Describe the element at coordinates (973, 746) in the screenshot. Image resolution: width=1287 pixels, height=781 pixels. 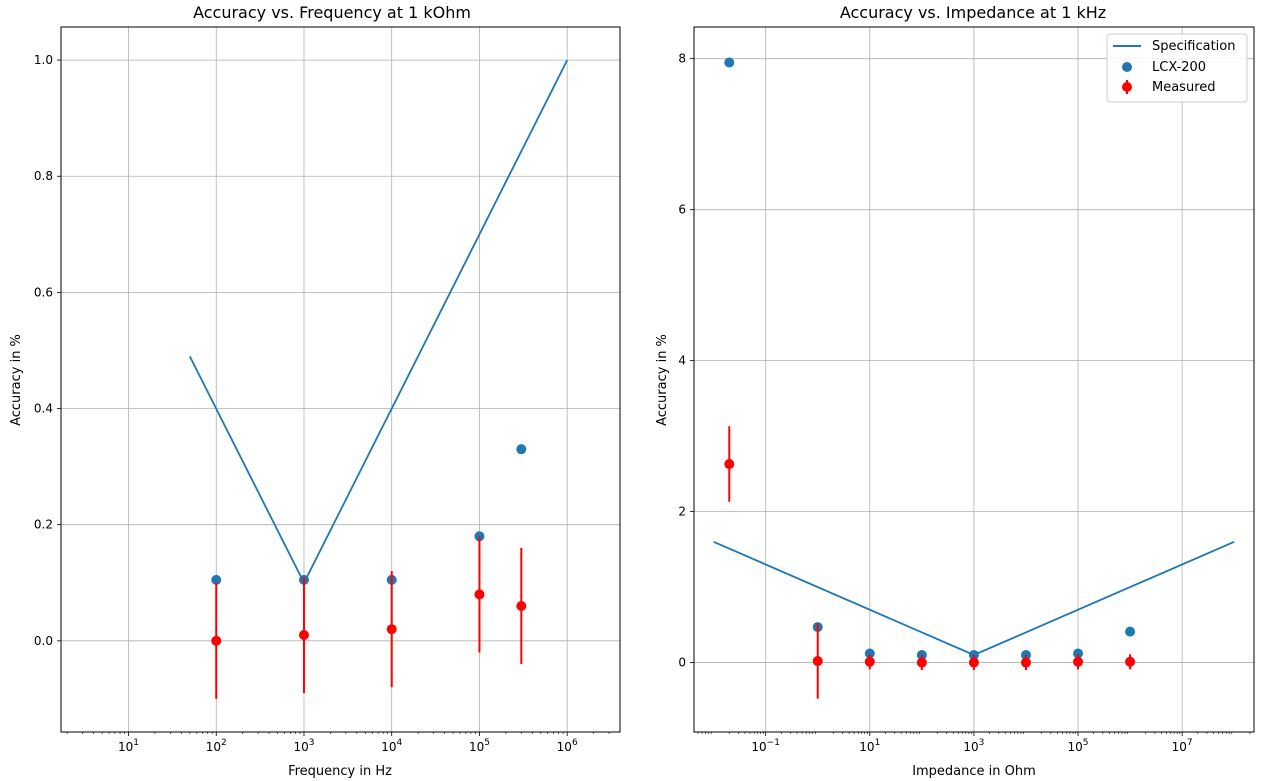
I see `chart-impedance-x-tick-label: 10³` at that location.